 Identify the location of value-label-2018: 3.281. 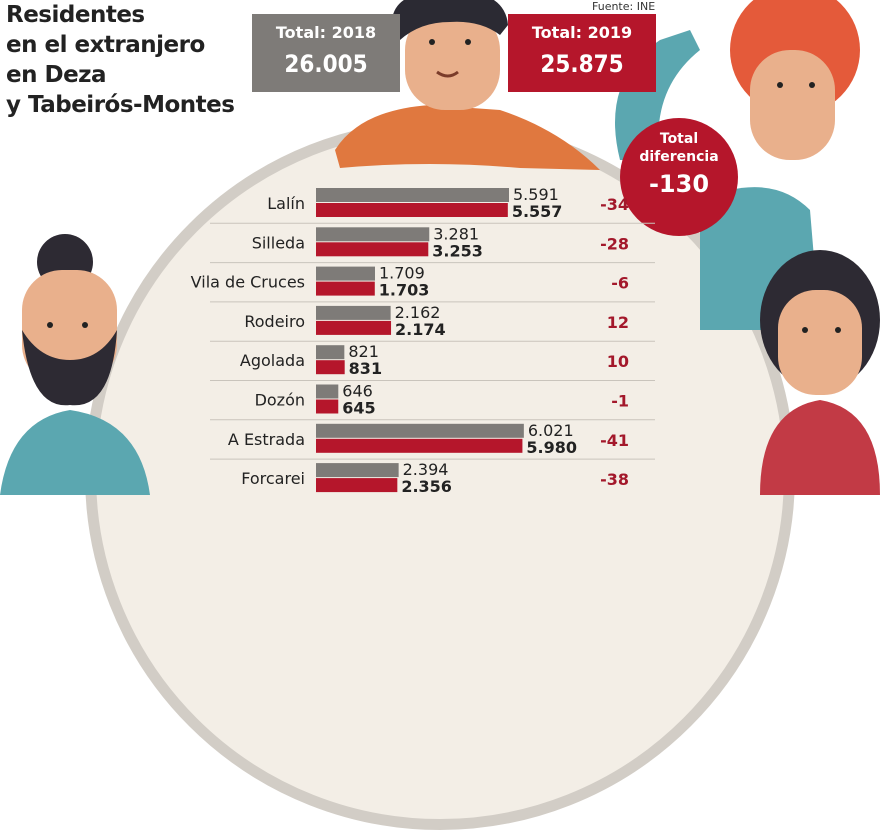
(456, 233).